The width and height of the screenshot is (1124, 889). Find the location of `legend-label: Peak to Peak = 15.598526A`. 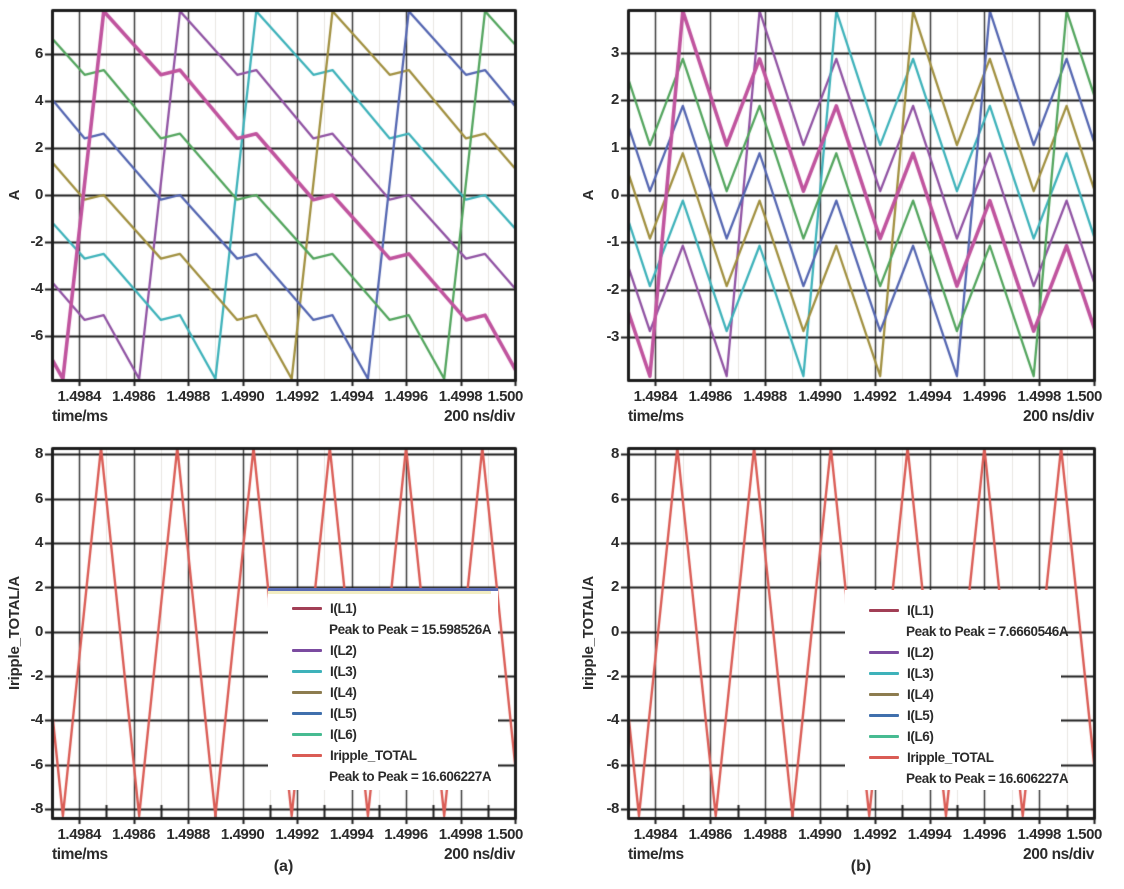

legend-label: Peak to Peak = 15.598526A is located at coordinates (410, 629).